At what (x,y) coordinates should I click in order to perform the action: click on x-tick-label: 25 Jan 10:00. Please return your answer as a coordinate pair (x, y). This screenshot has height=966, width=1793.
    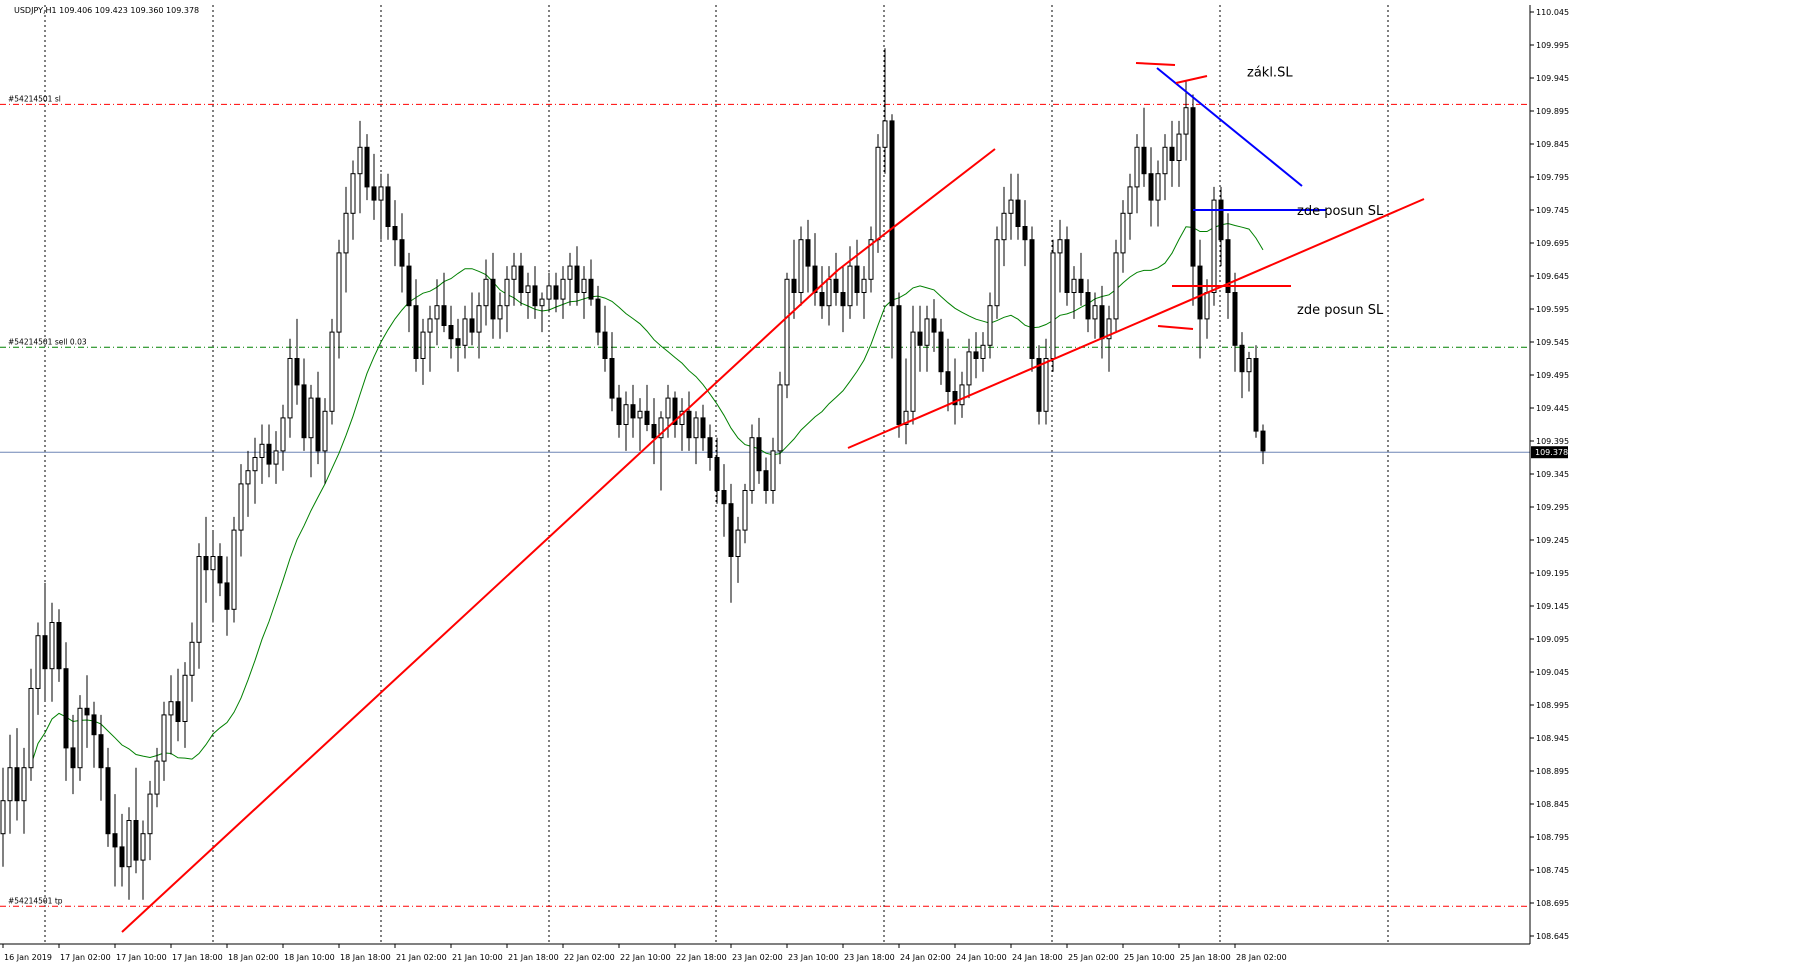
    Looking at the image, I should click on (1149, 957).